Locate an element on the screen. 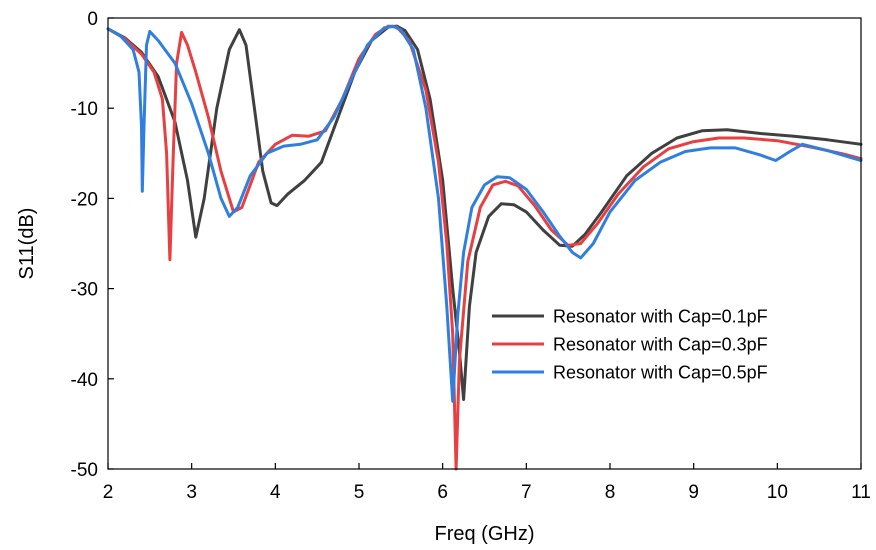 The width and height of the screenshot is (876, 550). x-tick-label: 9 is located at coordinates (693, 492).